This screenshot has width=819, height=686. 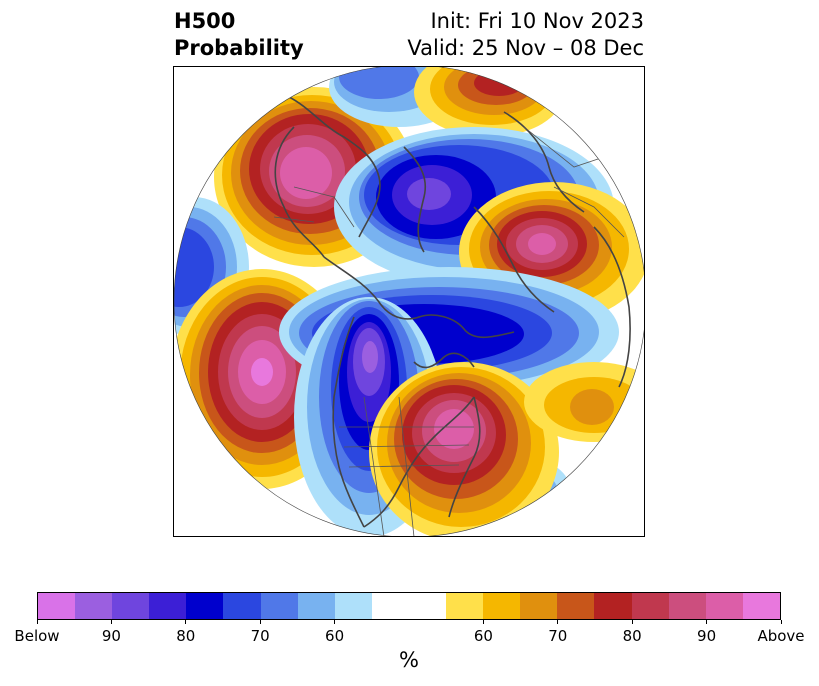 What do you see at coordinates (525, 48) in the screenshot?
I see `title-valid-range: Valid: 25 Nov – 08 Dec` at bounding box center [525, 48].